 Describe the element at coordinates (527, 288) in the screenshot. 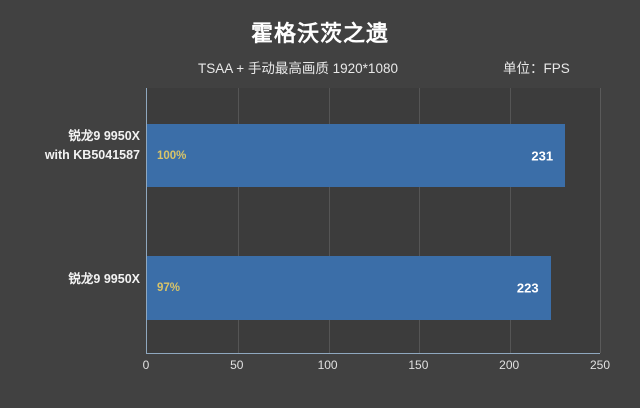

I see `bar-1-value-label: 223` at that location.